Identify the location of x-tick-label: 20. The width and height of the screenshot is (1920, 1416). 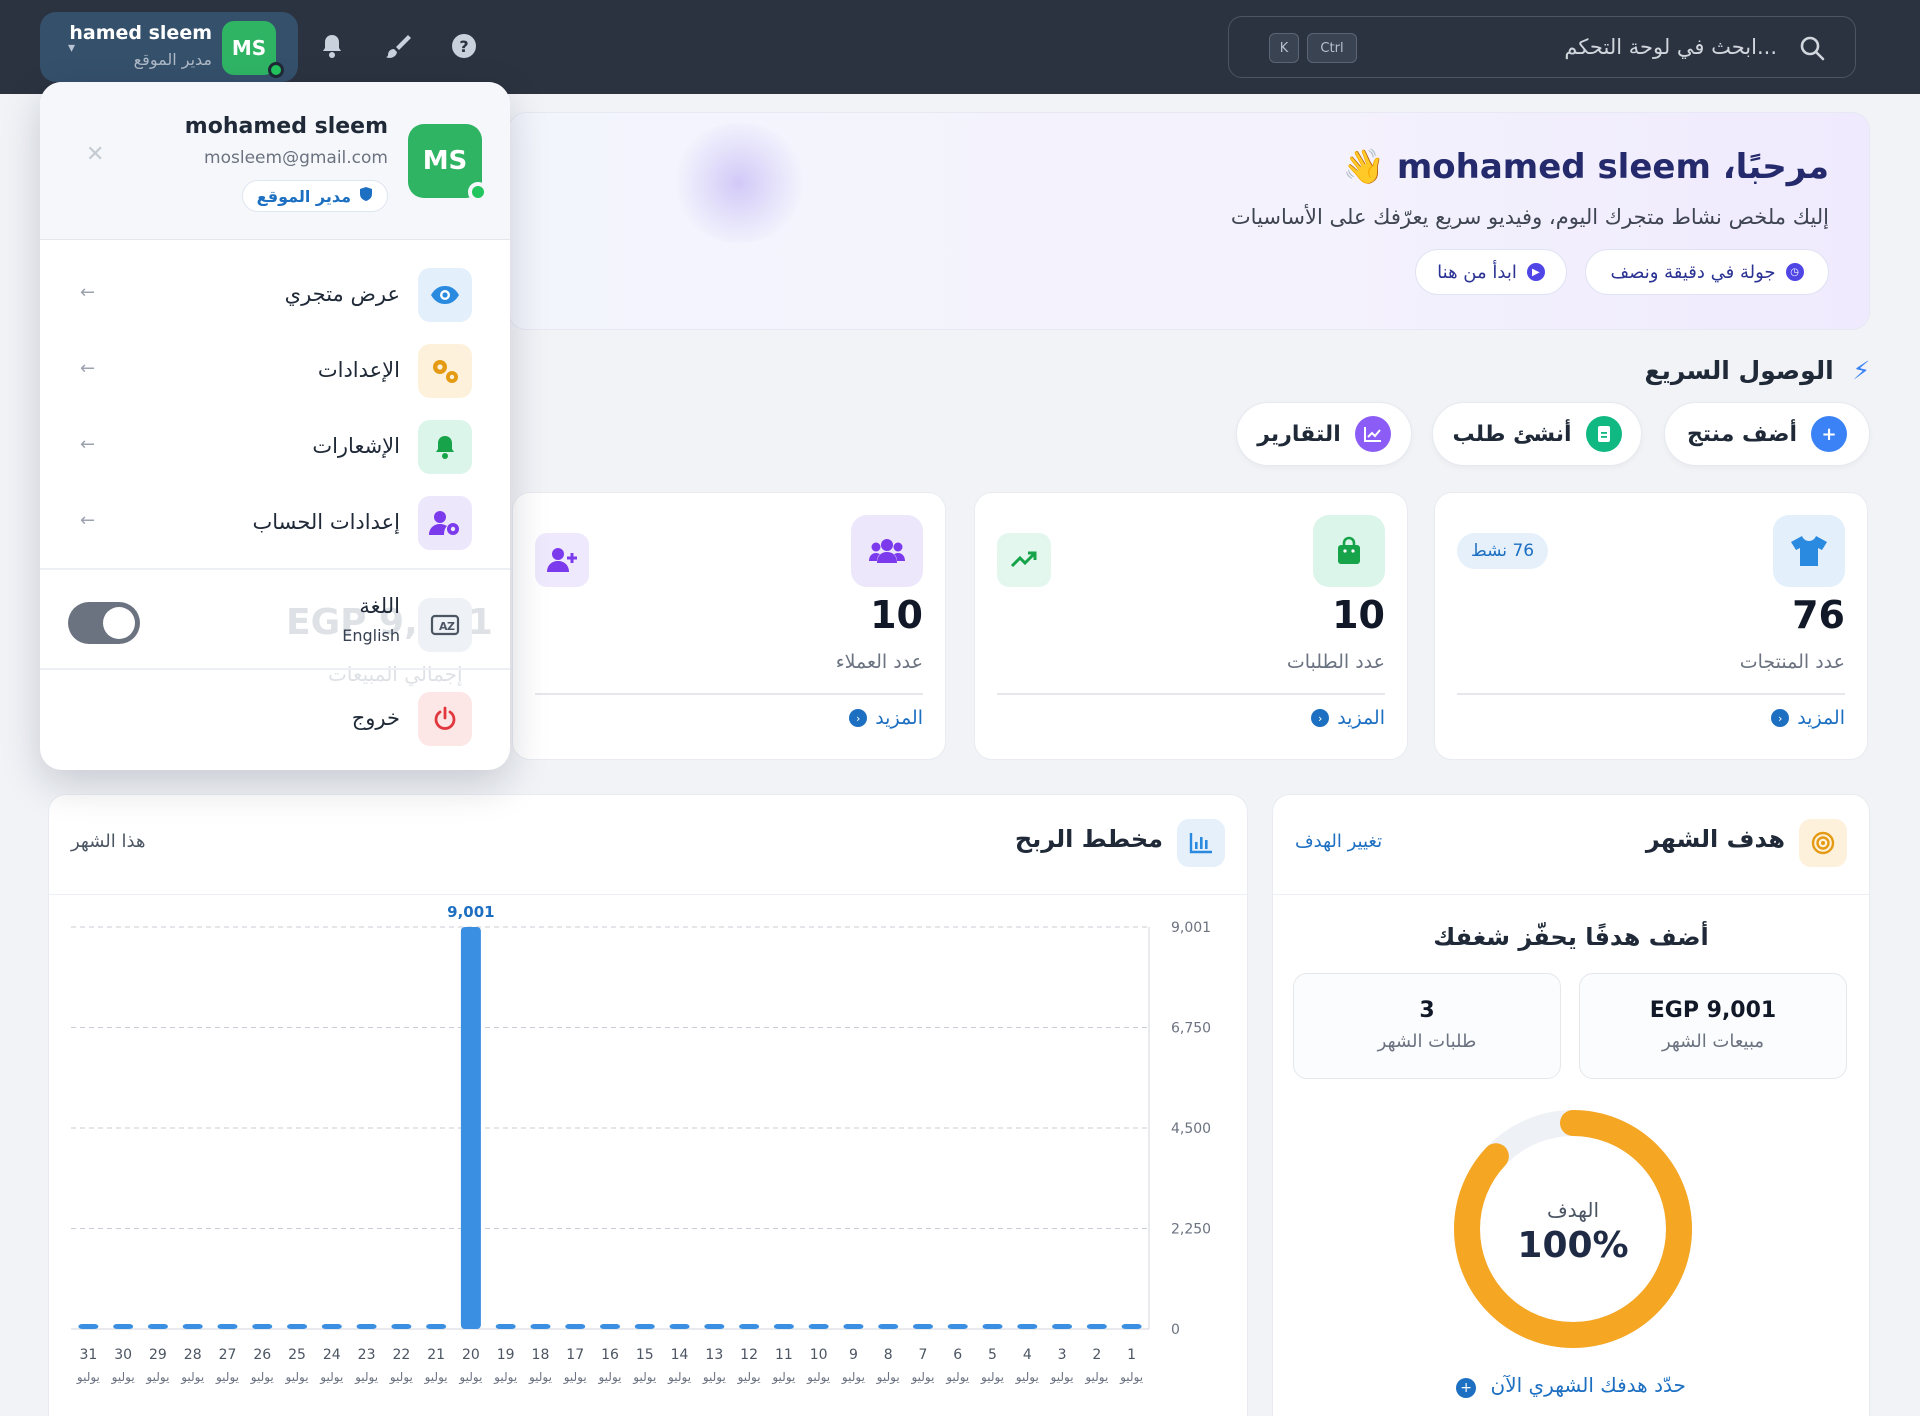
(471, 1355).